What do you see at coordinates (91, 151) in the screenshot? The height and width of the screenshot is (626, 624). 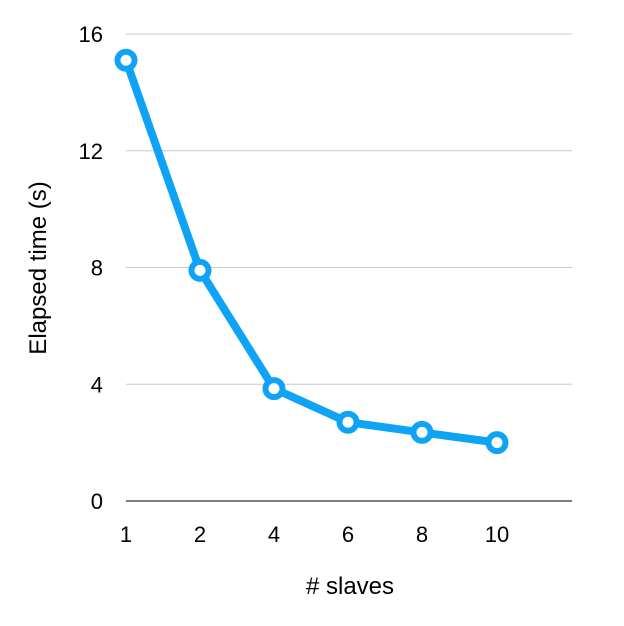 I see `y-tick-label: 12` at bounding box center [91, 151].